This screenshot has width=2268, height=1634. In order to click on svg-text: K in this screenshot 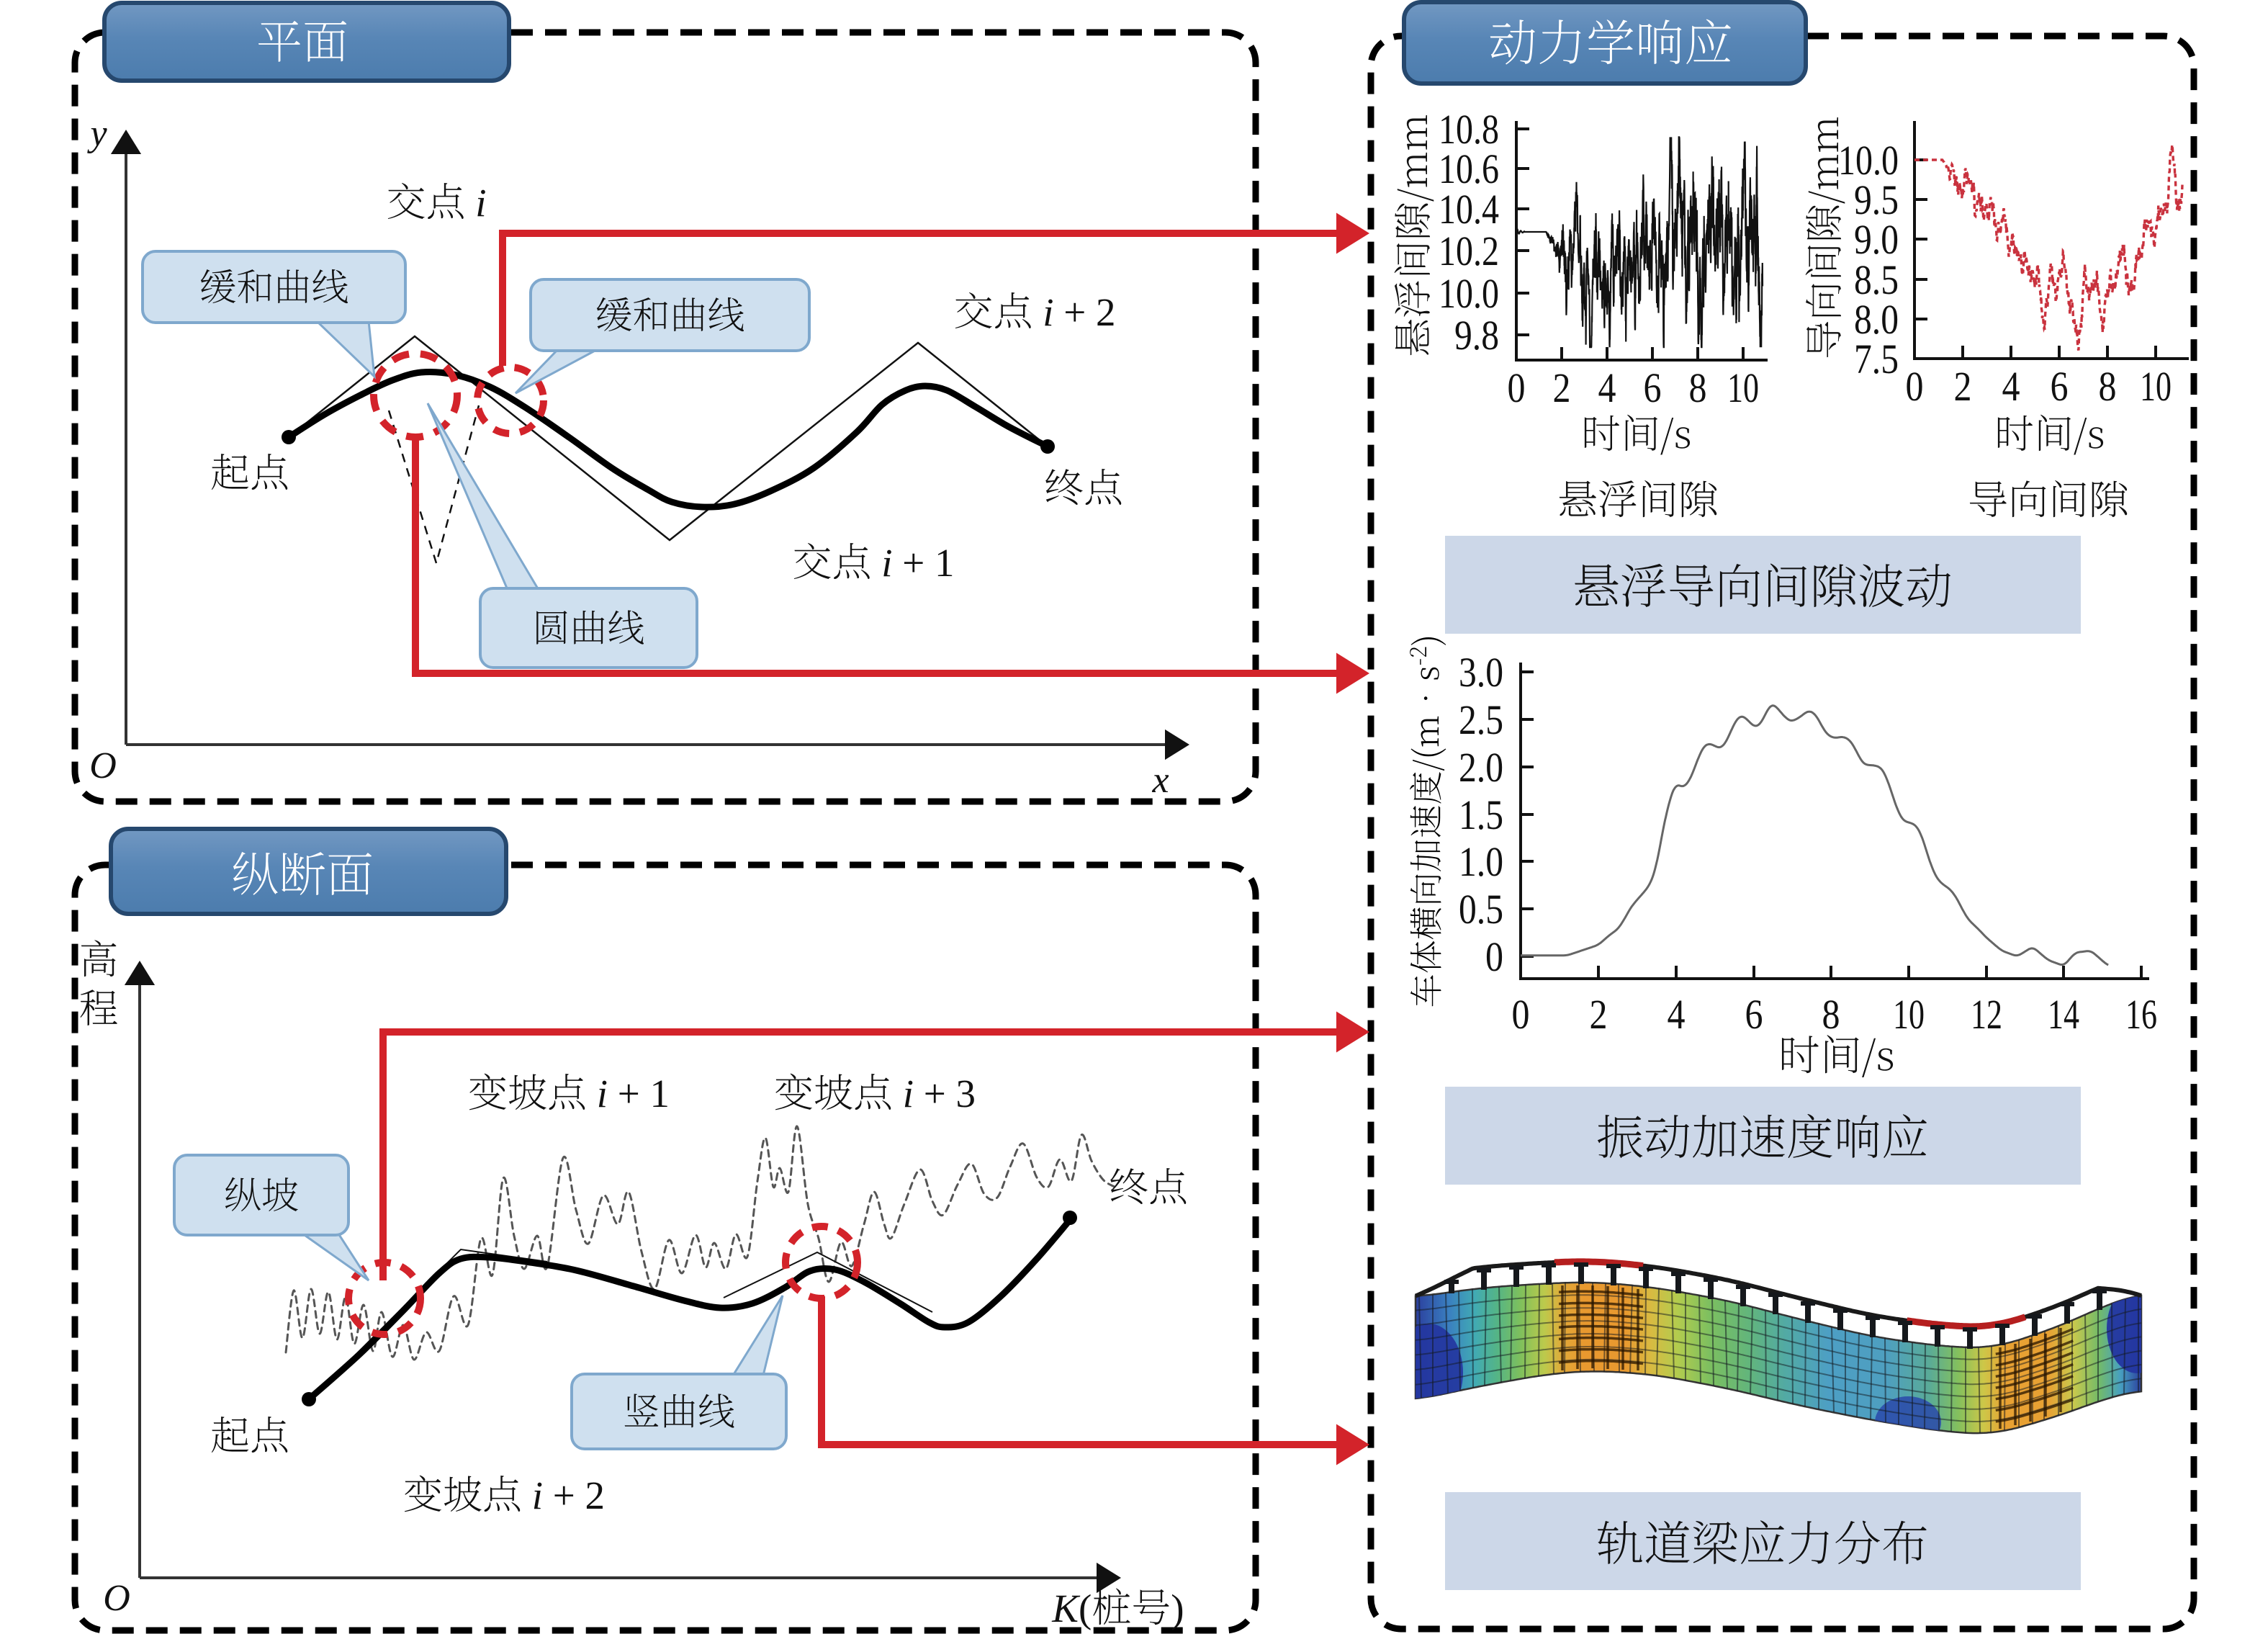, I will do `click(1066, 1608)`.